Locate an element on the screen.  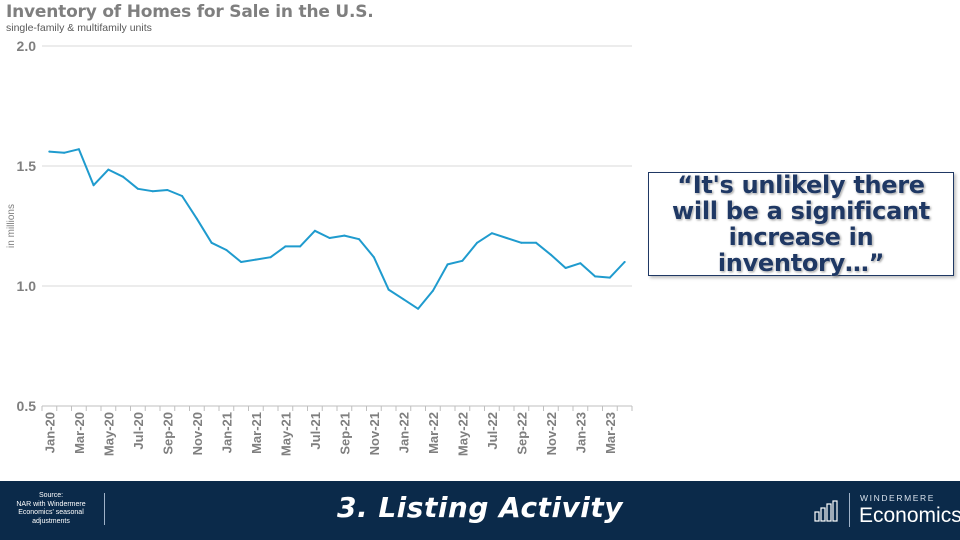
x-tick-label: Sep-20 is located at coordinates (167, 433).